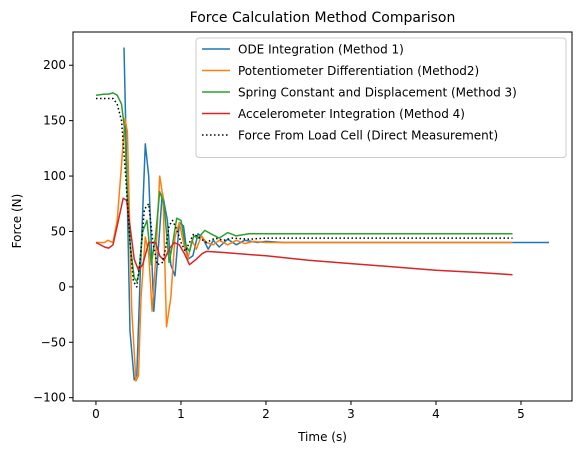 Image resolution: width=586 pixels, height=457 pixels. I want to click on x-tick-label: 4, so click(436, 414).